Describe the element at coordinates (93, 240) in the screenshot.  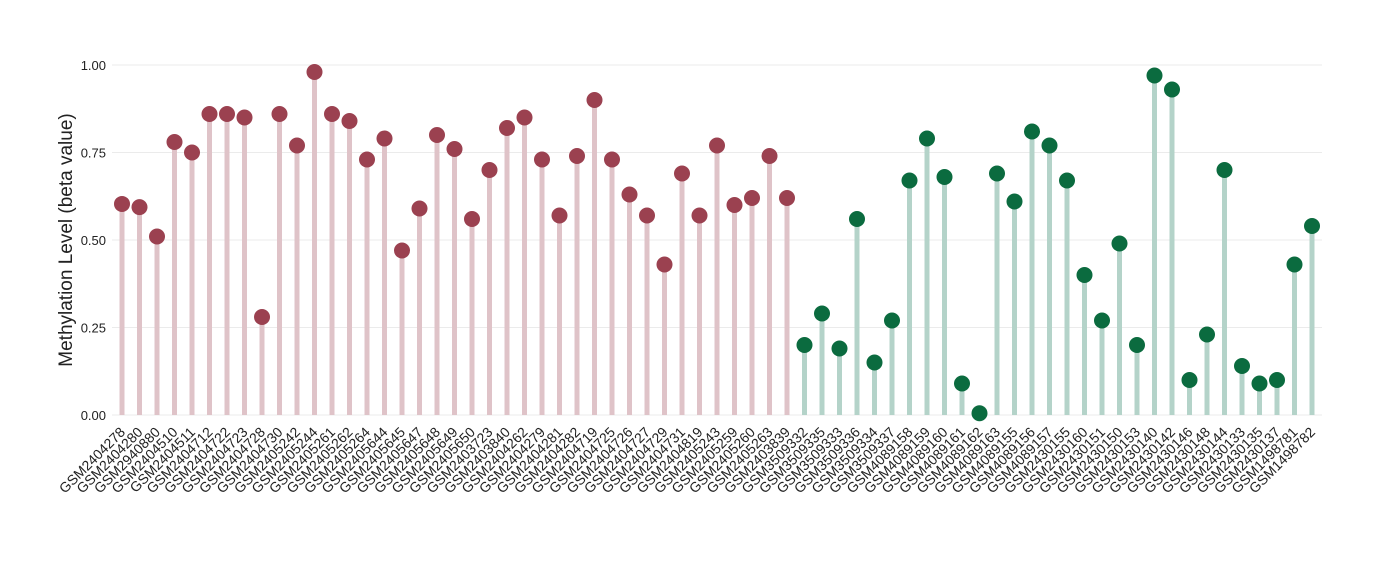
I see `y-tick-label: 0.50` at that location.